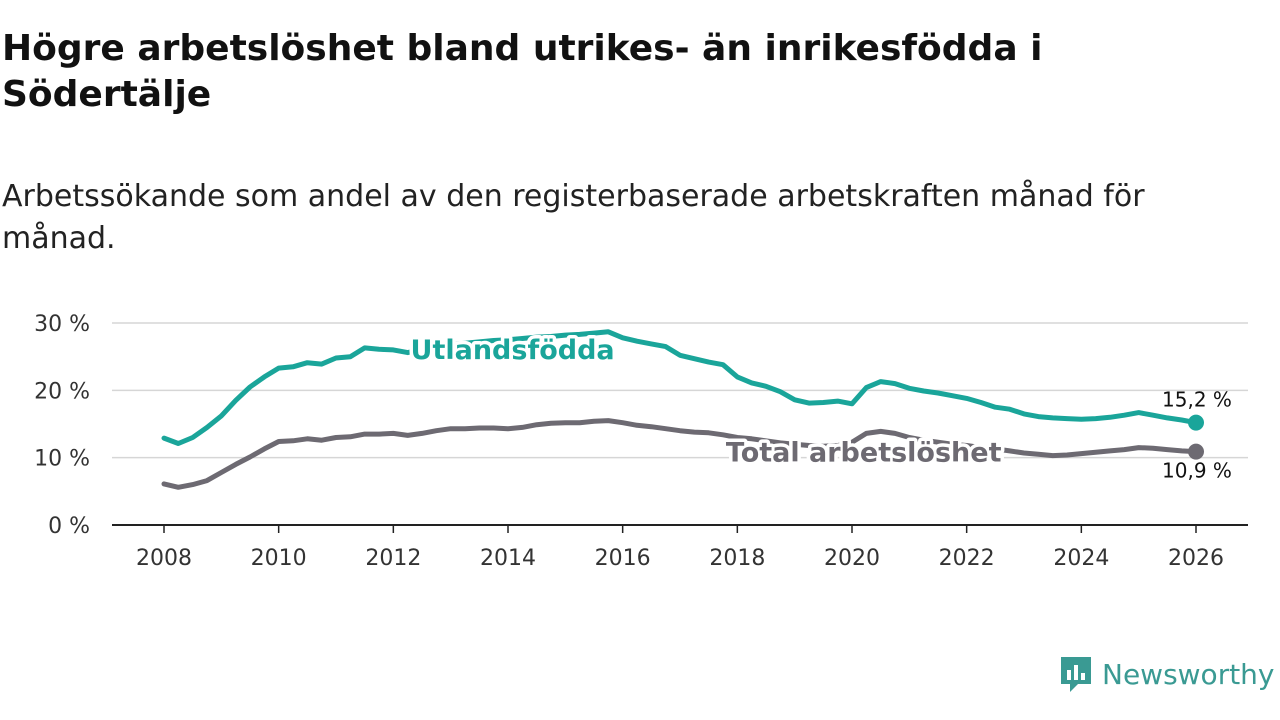  I want to click on series-end-point-utlandsfodda, so click(1196, 422).